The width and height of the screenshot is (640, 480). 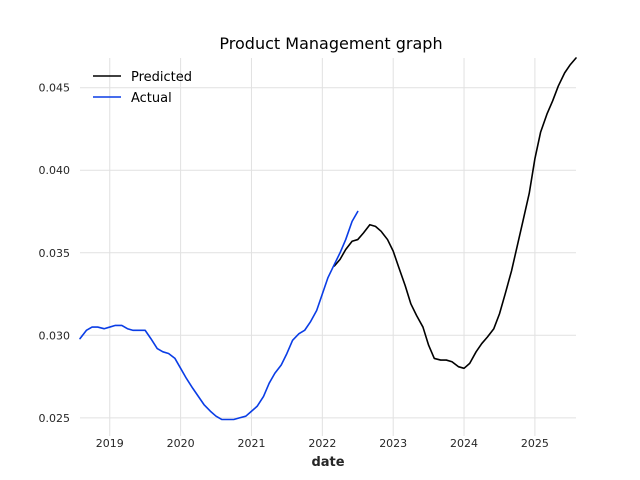 What do you see at coordinates (151, 98) in the screenshot?
I see `legend-label-actual: Actual` at bounding box center [151, 98].